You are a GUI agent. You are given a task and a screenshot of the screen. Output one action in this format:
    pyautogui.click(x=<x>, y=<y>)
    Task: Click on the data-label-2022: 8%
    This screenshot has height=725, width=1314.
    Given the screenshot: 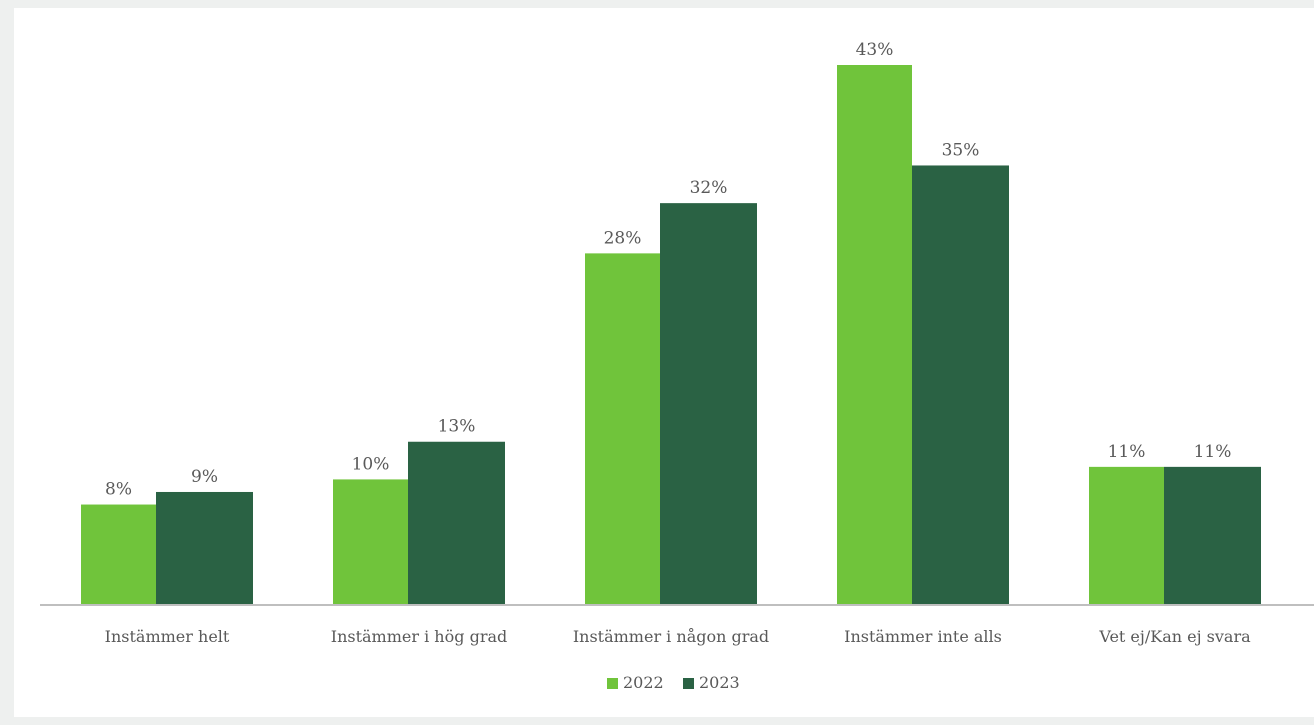 What is the action you would take?
    pyautogui.click(x=118, y=490)
    